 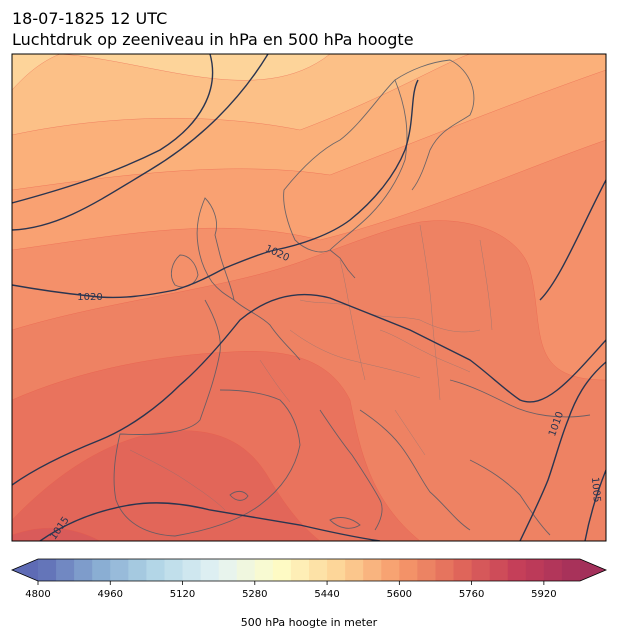 What do you see at coordinates (25, 570) in the screenshot?
I see `colorbar-extend-low` at bounding box center [25, 570].